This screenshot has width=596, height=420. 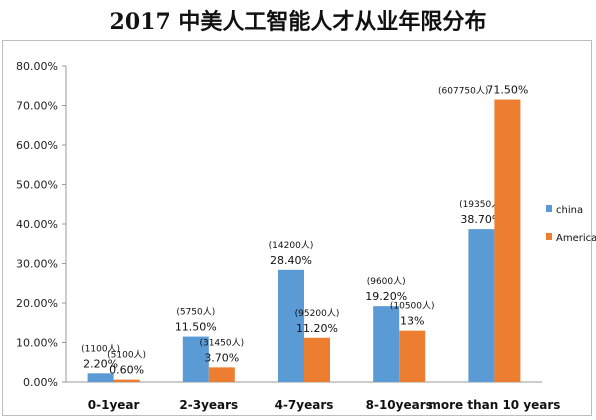 What do you see at coordinates (399, 405) in the screenshot?
I see `x-category-label: 8-10years` at bounding box center [399, 405].